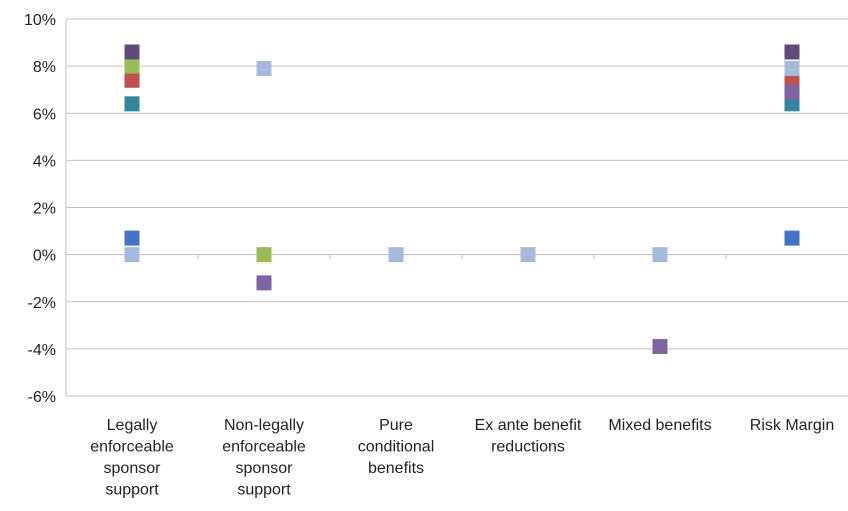 The width and height of the screenshot is (848, 511). What do you see at coordinates (40, 20) in the screenshot?
I see `y-tick-label: 10%` at bounding box center [40, 20].